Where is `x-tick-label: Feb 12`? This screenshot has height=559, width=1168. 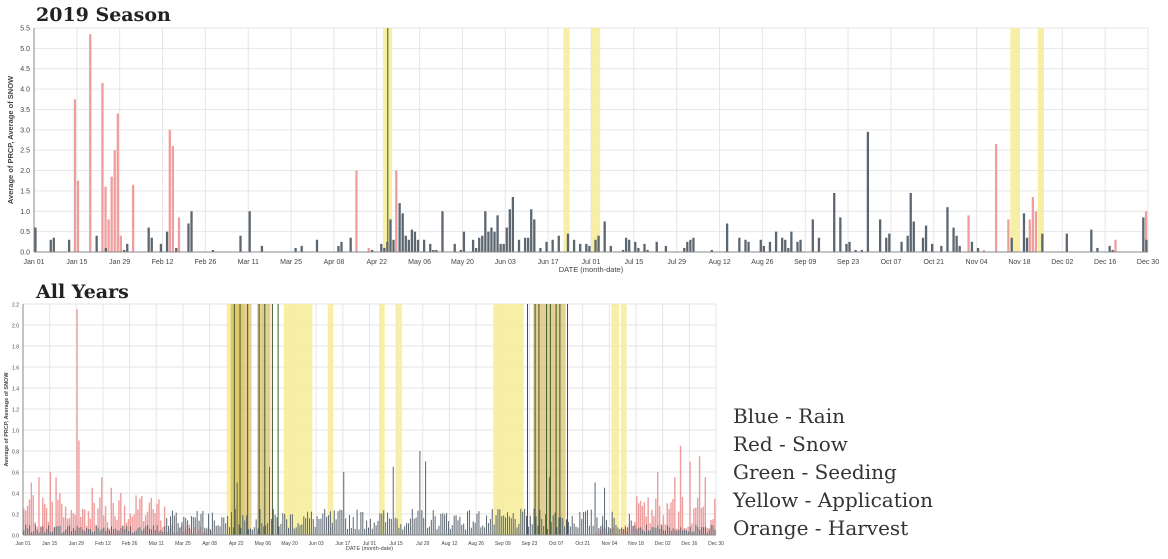 x-tick-label: Feb 12 is located at coordinates (163, 262).